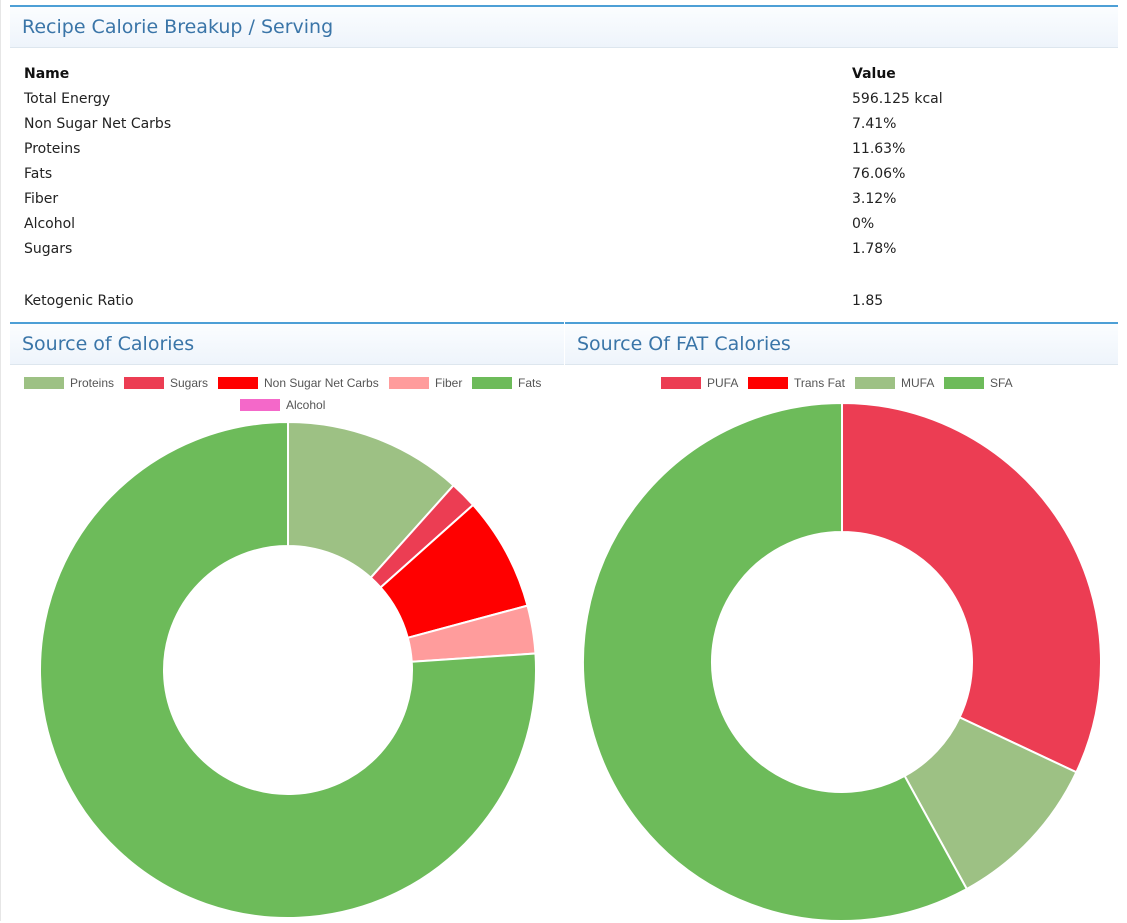  What do you see at coordinates (569, 224) in the screenshot?
I see `table-row: Alcohol 0%` at bounding box center [569, 224].